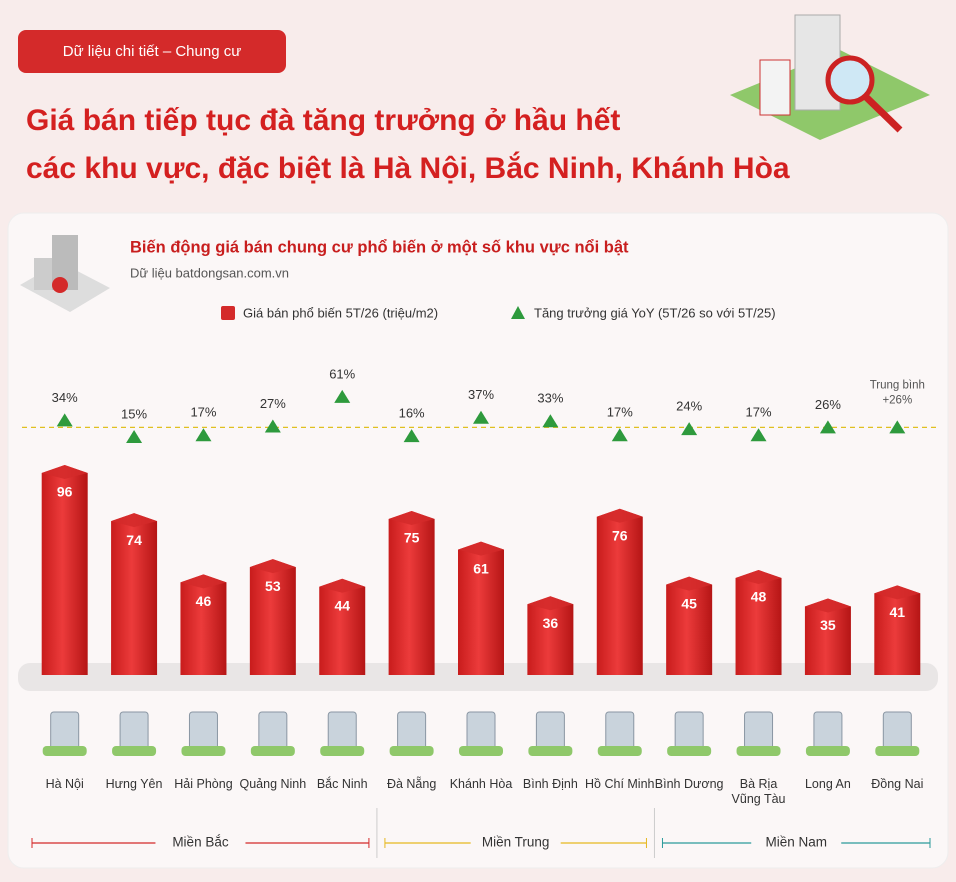 The height and width of the screenshot is (882, 956). What do you see at coordinates (203, 784) in the screenshot?
I see `category-label: Hải Phòng` at bounding box center [203, 784].